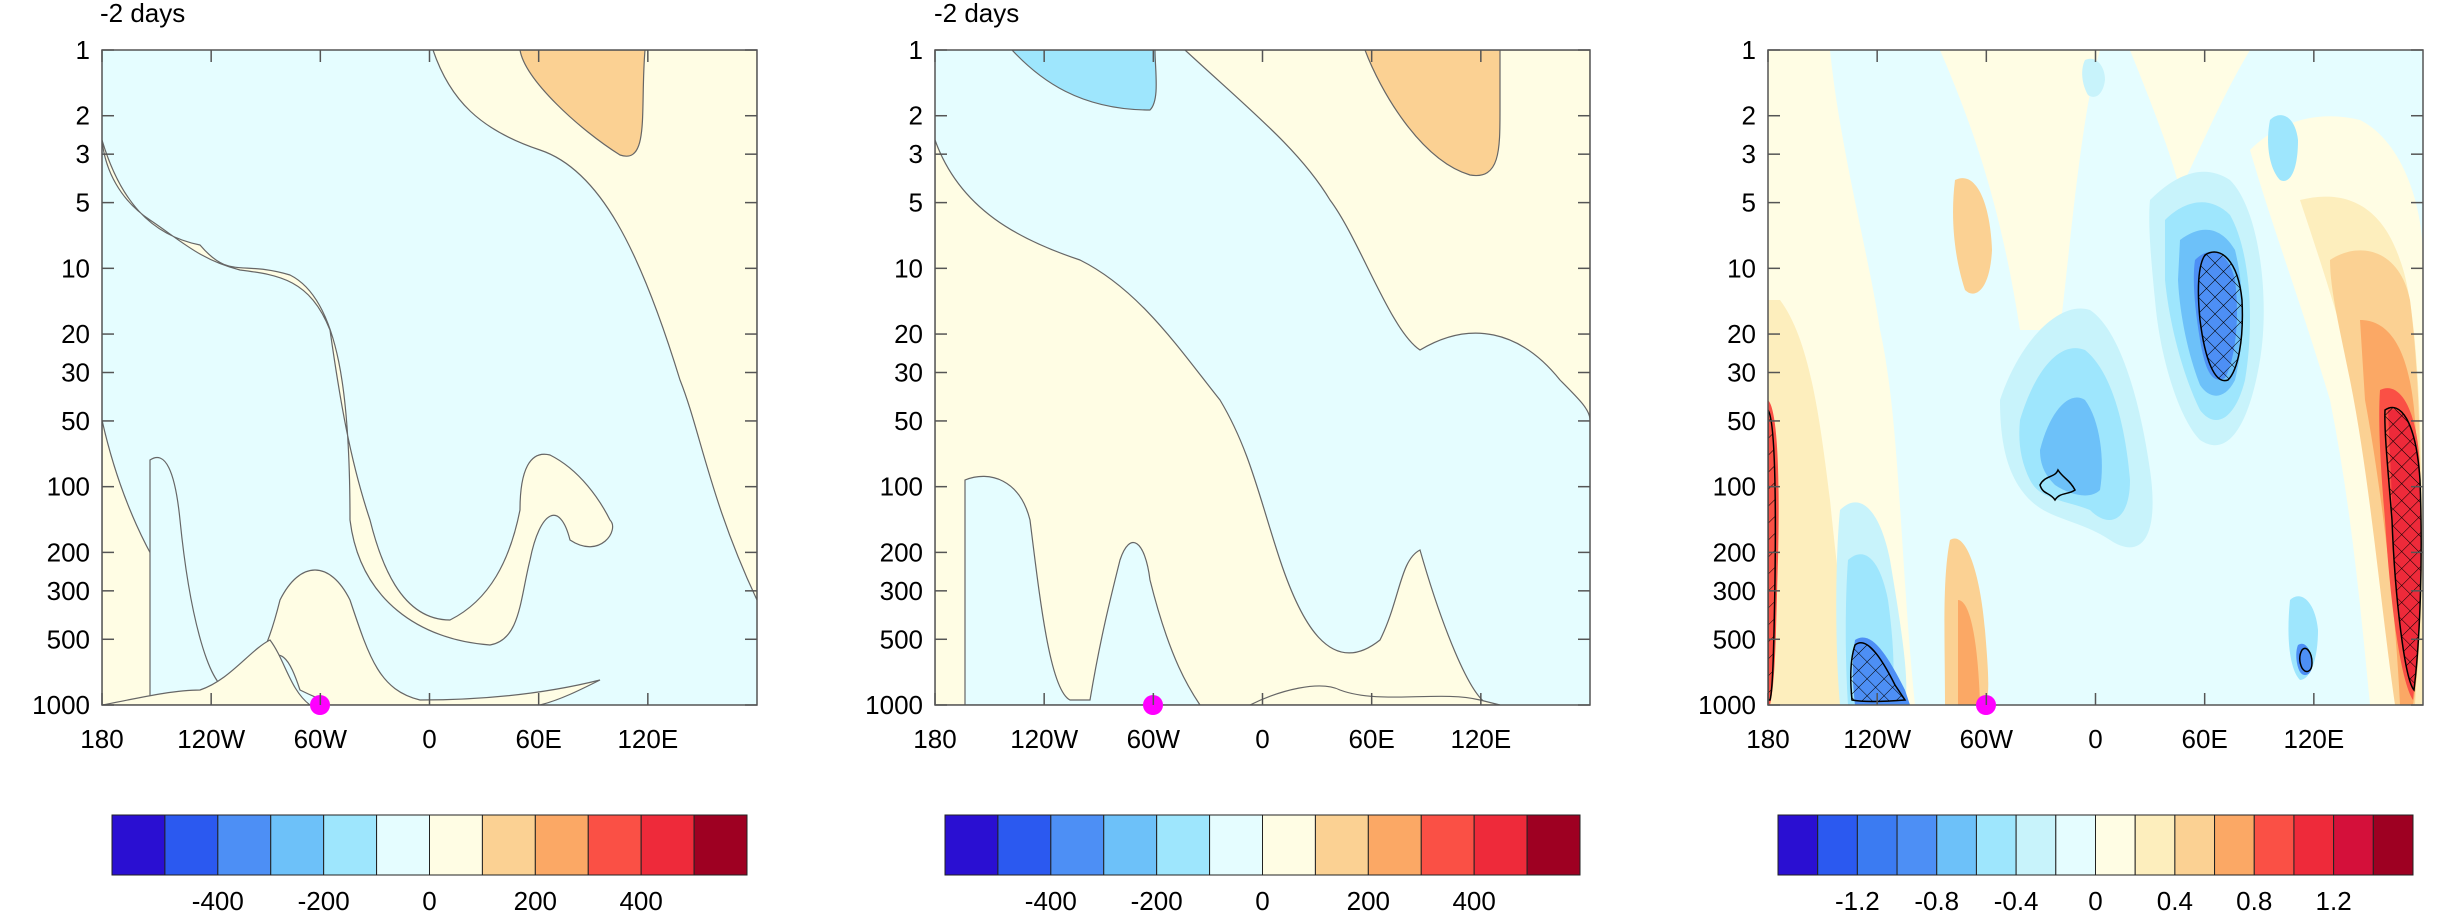 This screenshot has width=2444, height=917. What do you see at coordinates (101, 739) in the screenshot?
I see `x-tick-label: 180` at bounding box center [101, 739].